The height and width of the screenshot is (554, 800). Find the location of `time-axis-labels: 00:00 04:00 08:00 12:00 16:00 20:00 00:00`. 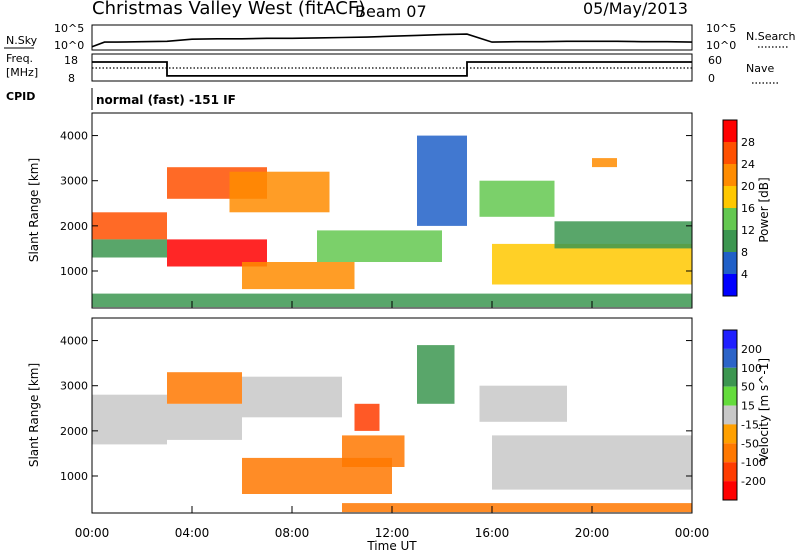

time-axis-labels: 00:00 04:00 08:00 12:00 16:00 20:00 00:00 is located at coordinates (392, 533).